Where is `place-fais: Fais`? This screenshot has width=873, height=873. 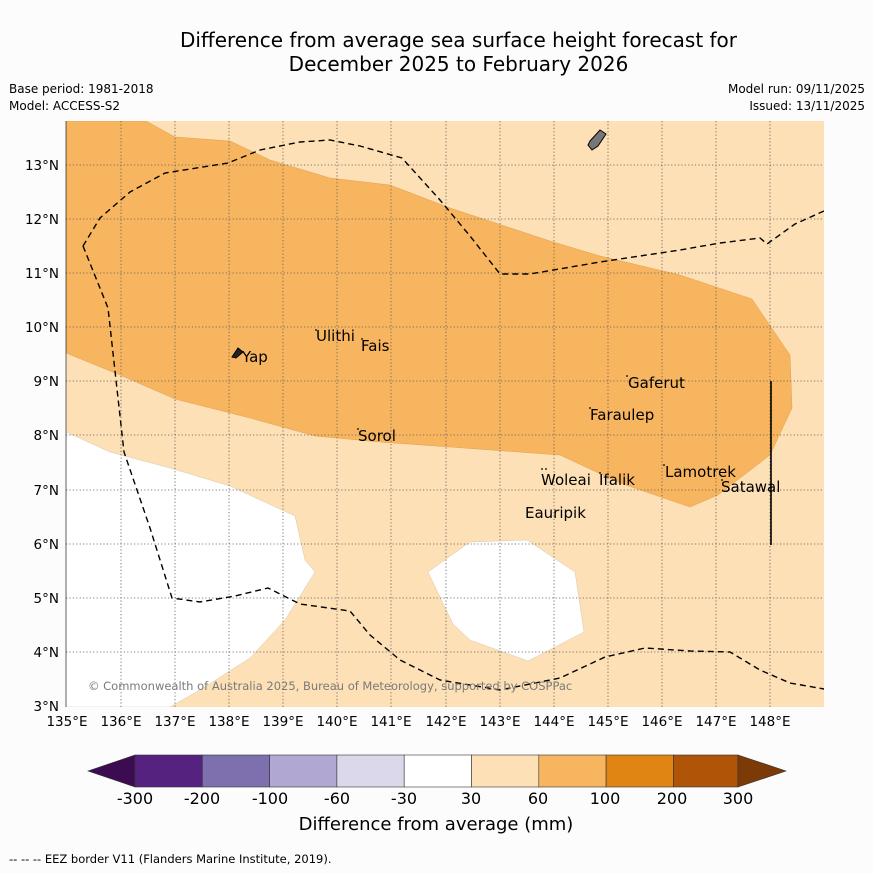
place-fais: Fais is located at coordinates (375, 346).